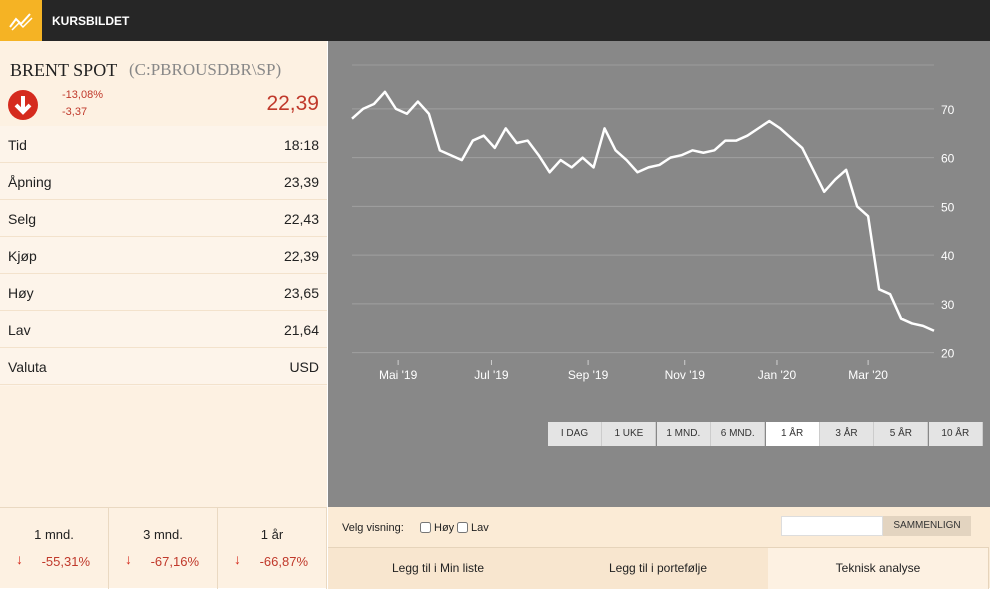  What do you see at coordinates (21, 293) in the screenshot?
I see `row-label: Høy` at bounding box center [21, 293].